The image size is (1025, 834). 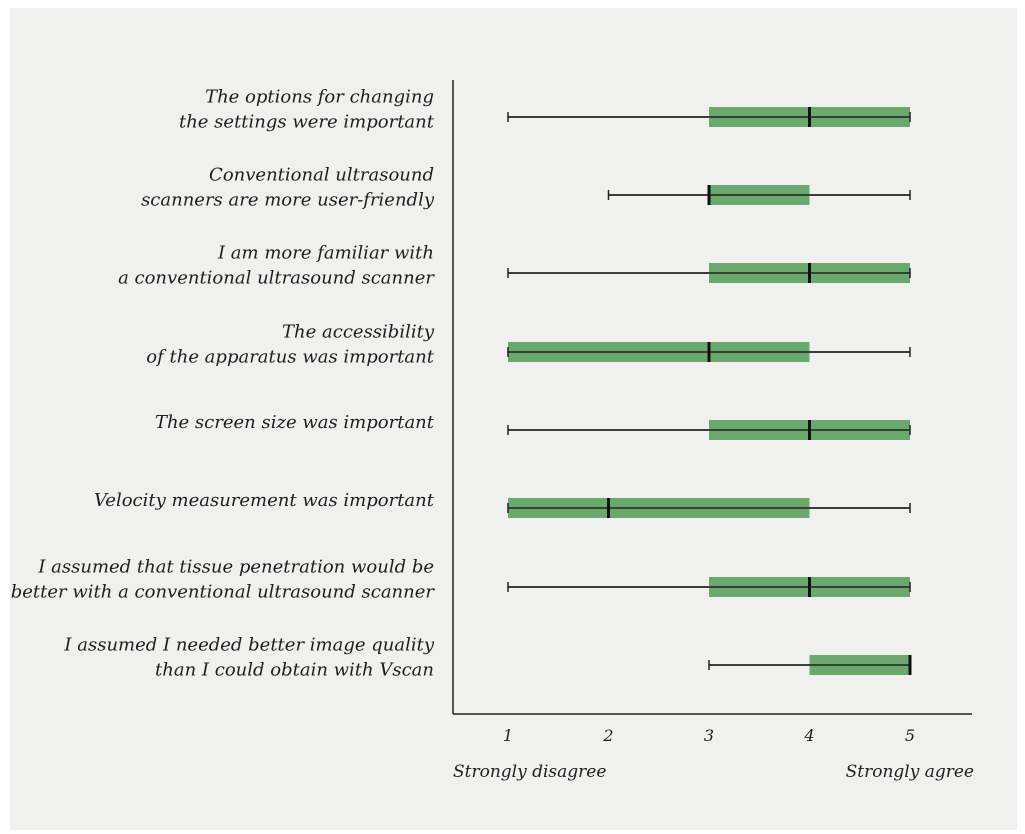 What do you see at coordinates (288, 200) in the screenshot?
I see `category-label: scanners are more user-friendly` at bounding box center [288, 200].